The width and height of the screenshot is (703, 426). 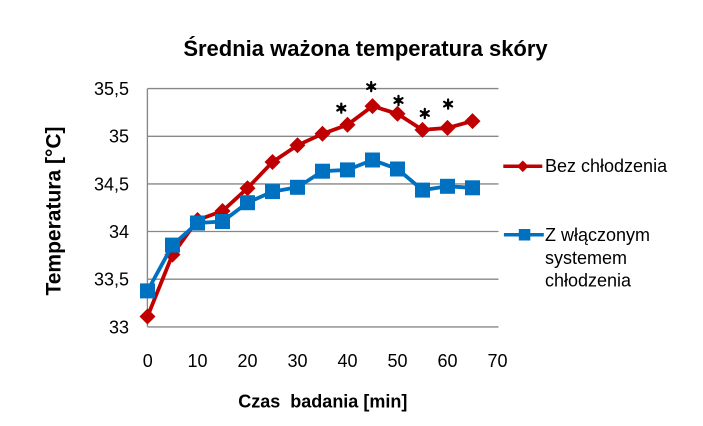 What do you see at coordinates (148, 361) in the screenshot?
I see `svg-text: 0` at bounding box center [148, 361].